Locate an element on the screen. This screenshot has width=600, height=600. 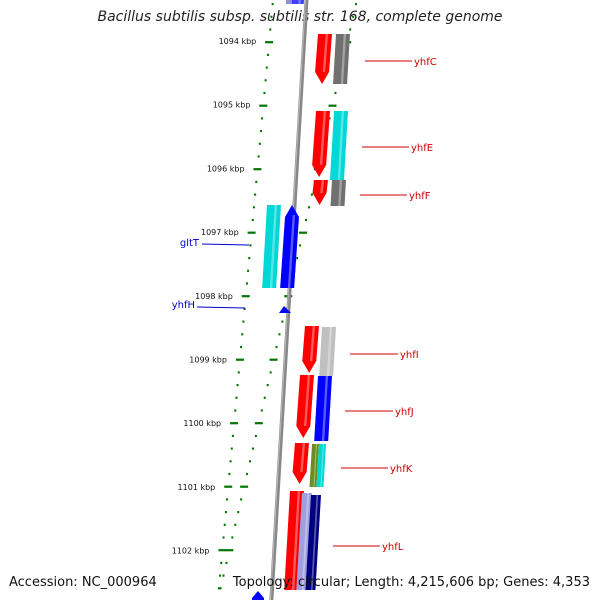
kbp-label: 1101 kbp is located at coordinates (197, 487).